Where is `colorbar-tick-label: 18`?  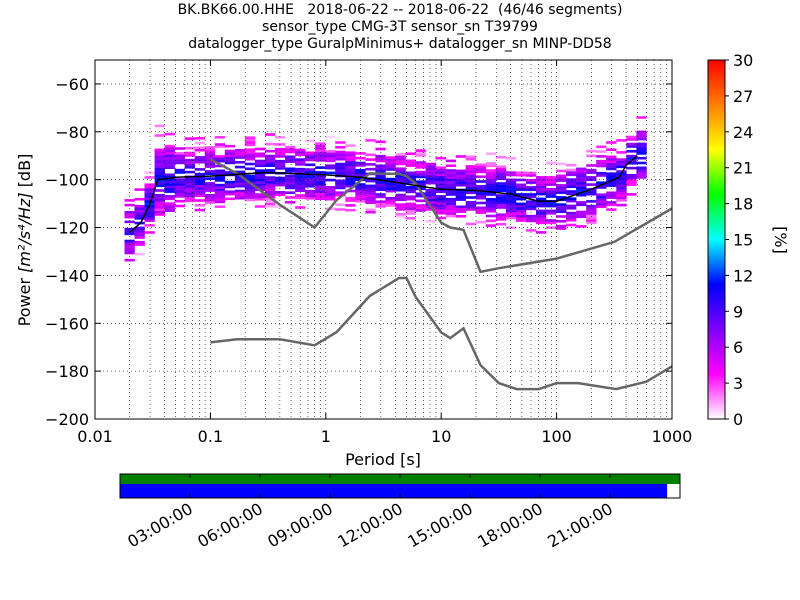
colorbar-tick-label: 18 is located at coordinates (743, 204).